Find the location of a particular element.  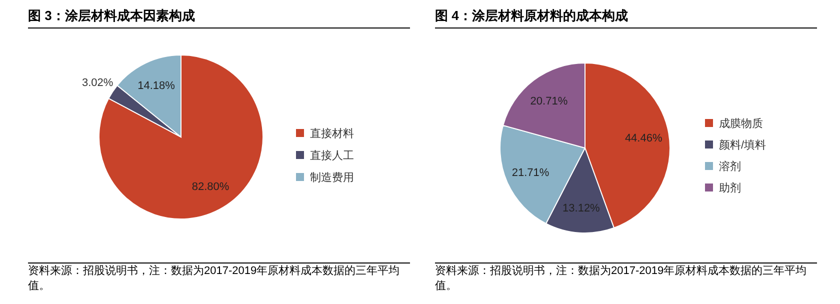

data-label: 82.80% is located at coordinates (211, 187).